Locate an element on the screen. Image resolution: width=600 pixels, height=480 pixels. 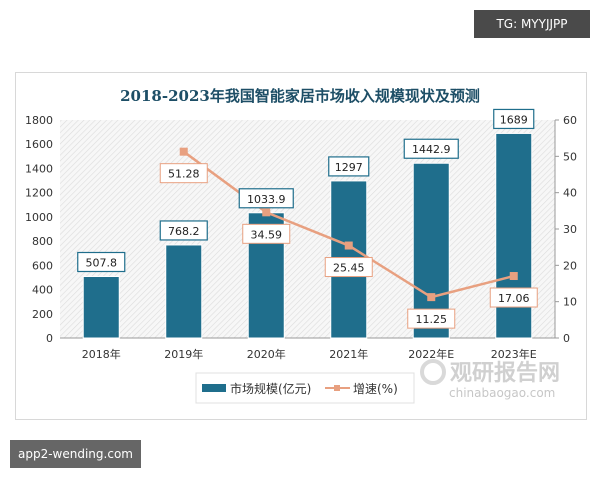
bar-data-label: 768.2 is located at coordinates (184, 231).